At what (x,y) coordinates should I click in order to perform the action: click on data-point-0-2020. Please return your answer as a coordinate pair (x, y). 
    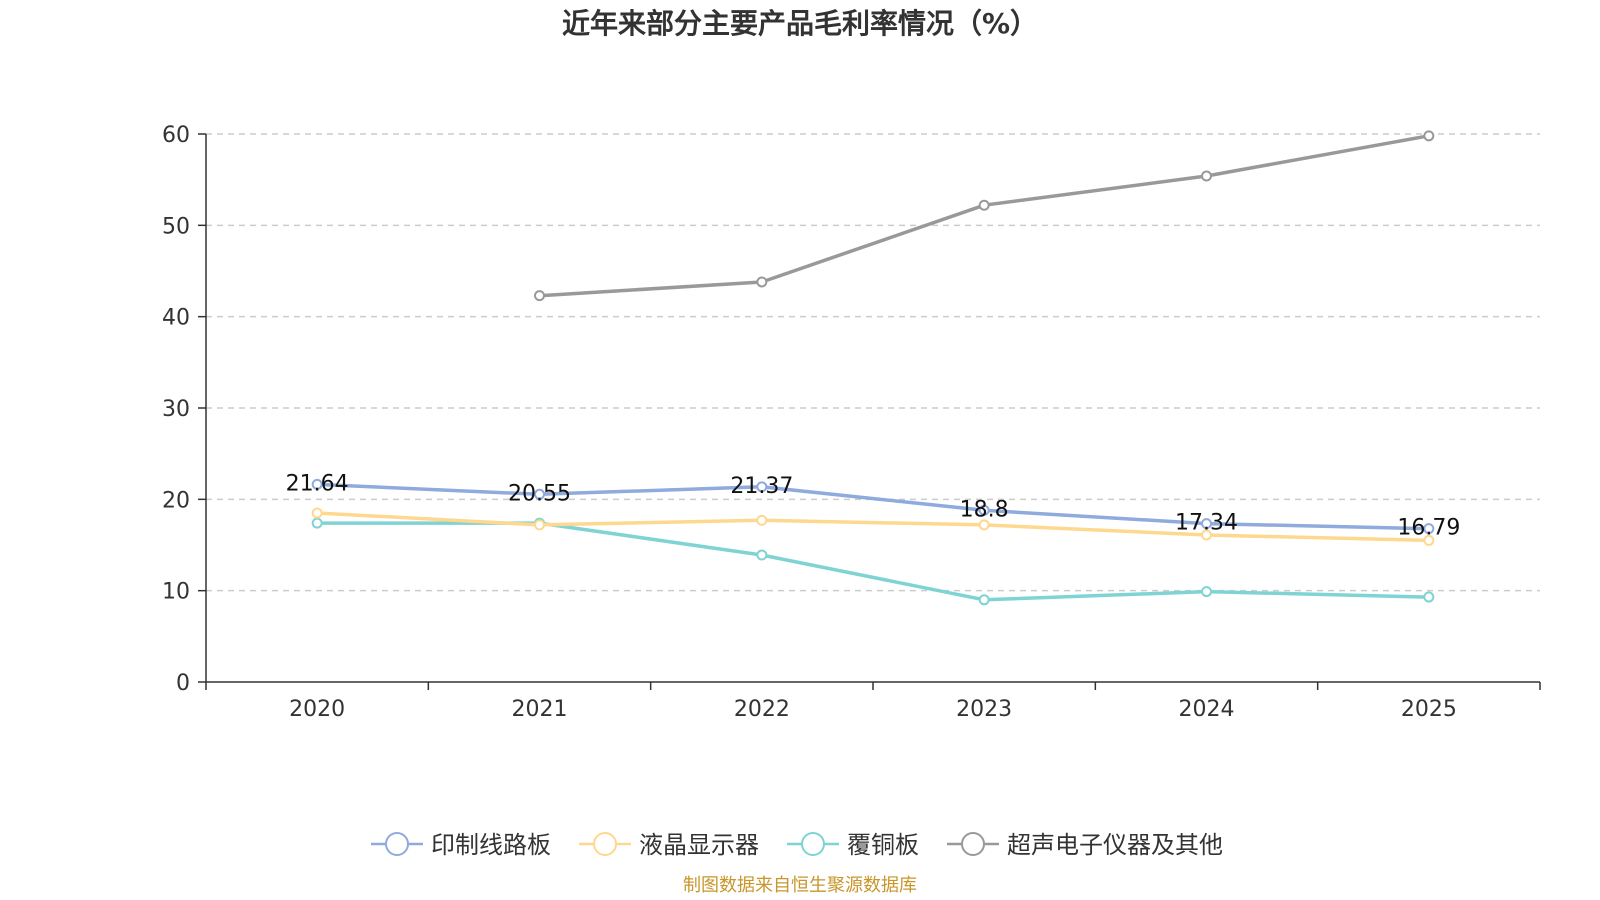
    Looking at the image, I should click on (317, 484).